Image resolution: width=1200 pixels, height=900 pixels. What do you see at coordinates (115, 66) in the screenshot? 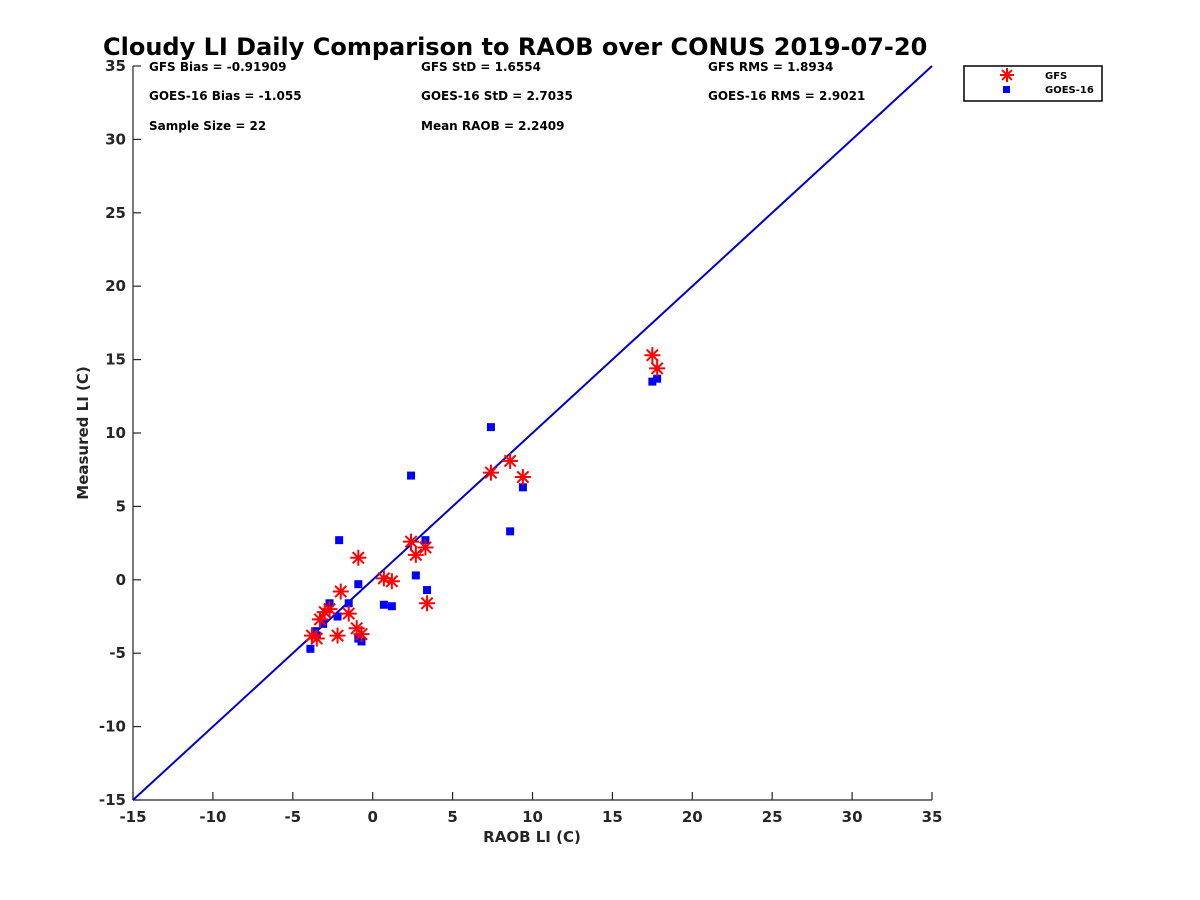
I see `y-tick-label: 35` at bounding box center [115, 66].